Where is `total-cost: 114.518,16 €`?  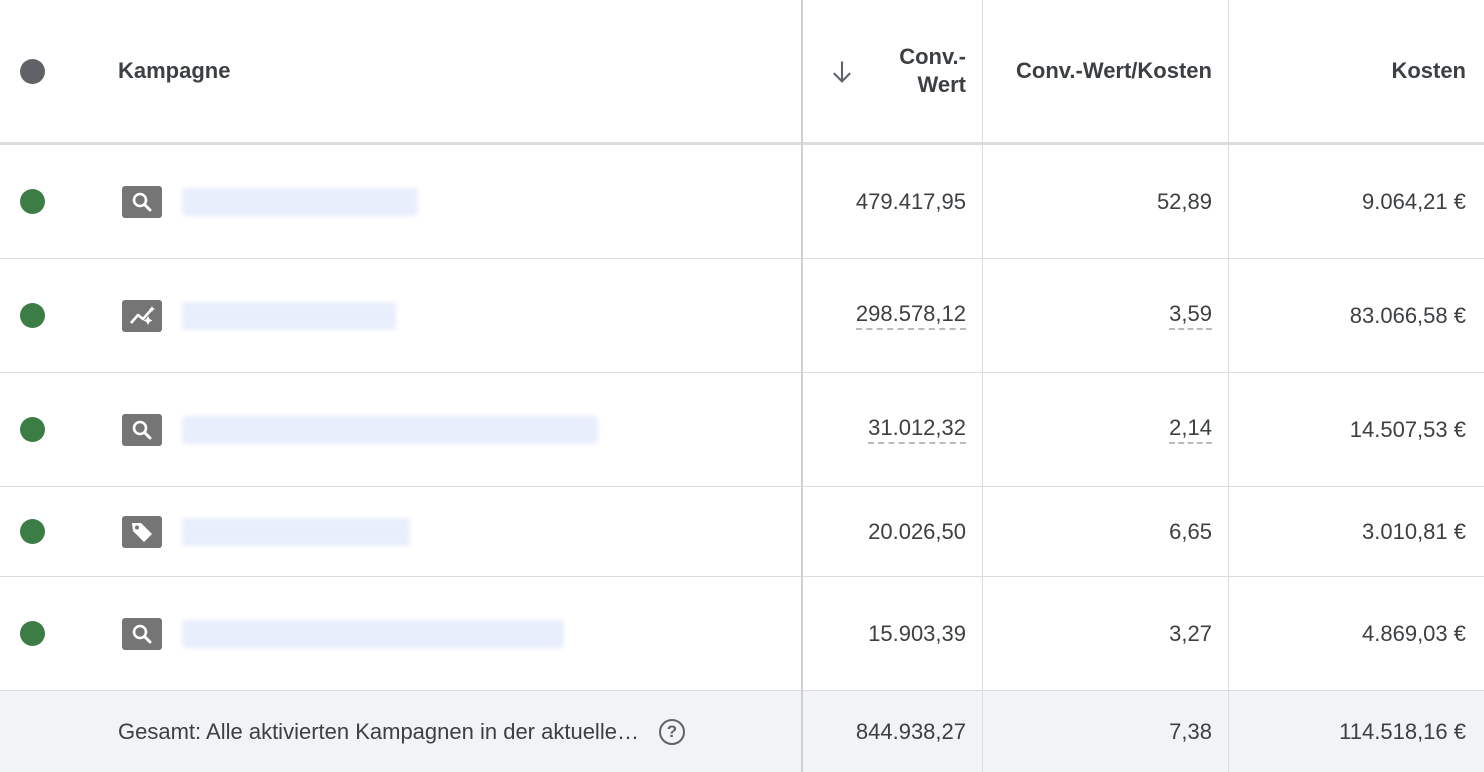
total-cost: 114.518,16 € is located at coordinates (1402, 731).